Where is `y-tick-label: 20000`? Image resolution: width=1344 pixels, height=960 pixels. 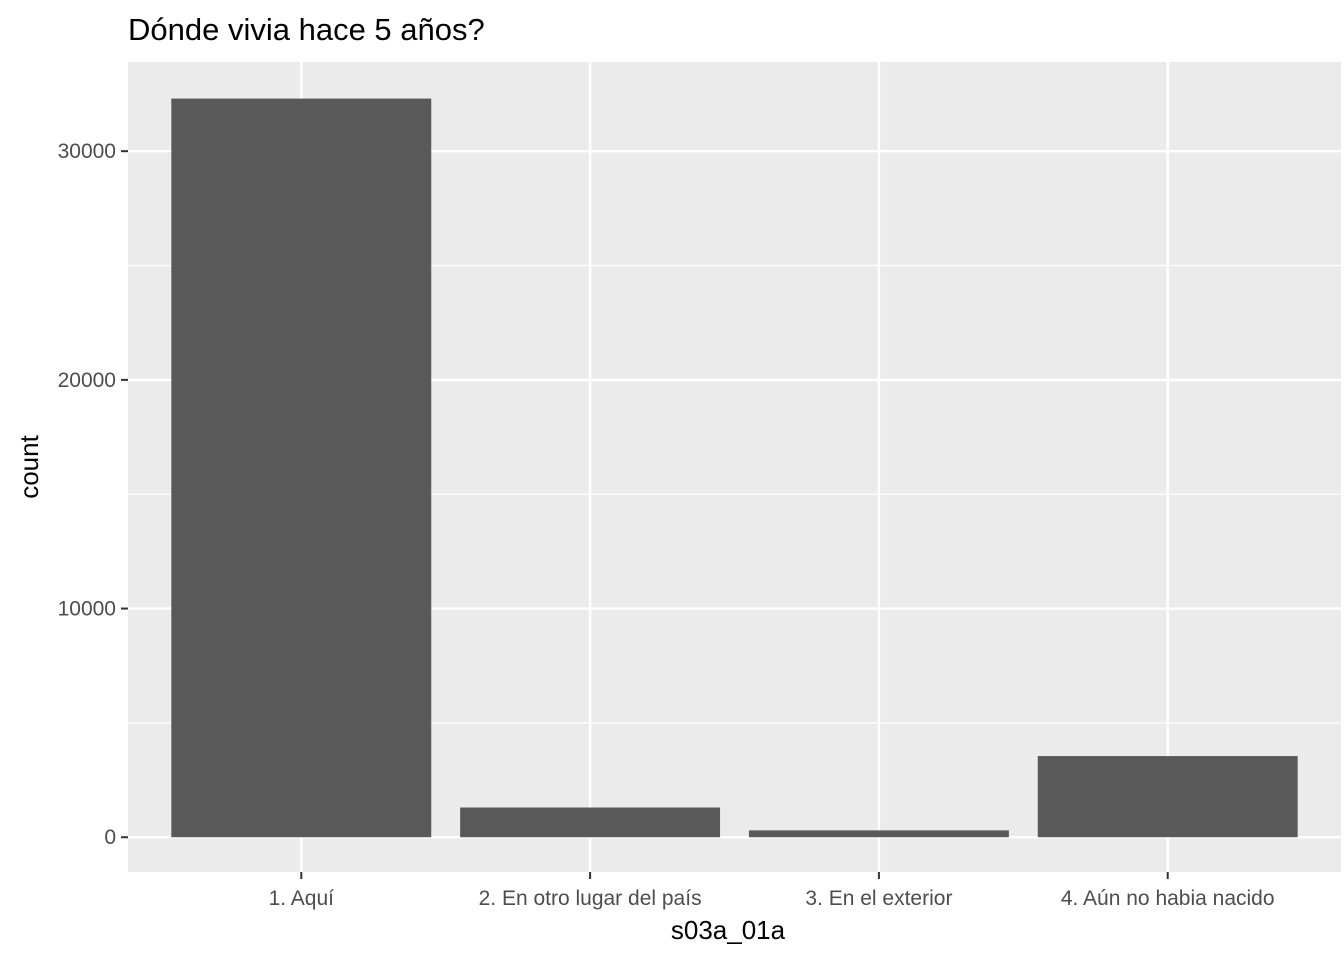
y-tick-label: 20000 is located at coordinates (87, 380).